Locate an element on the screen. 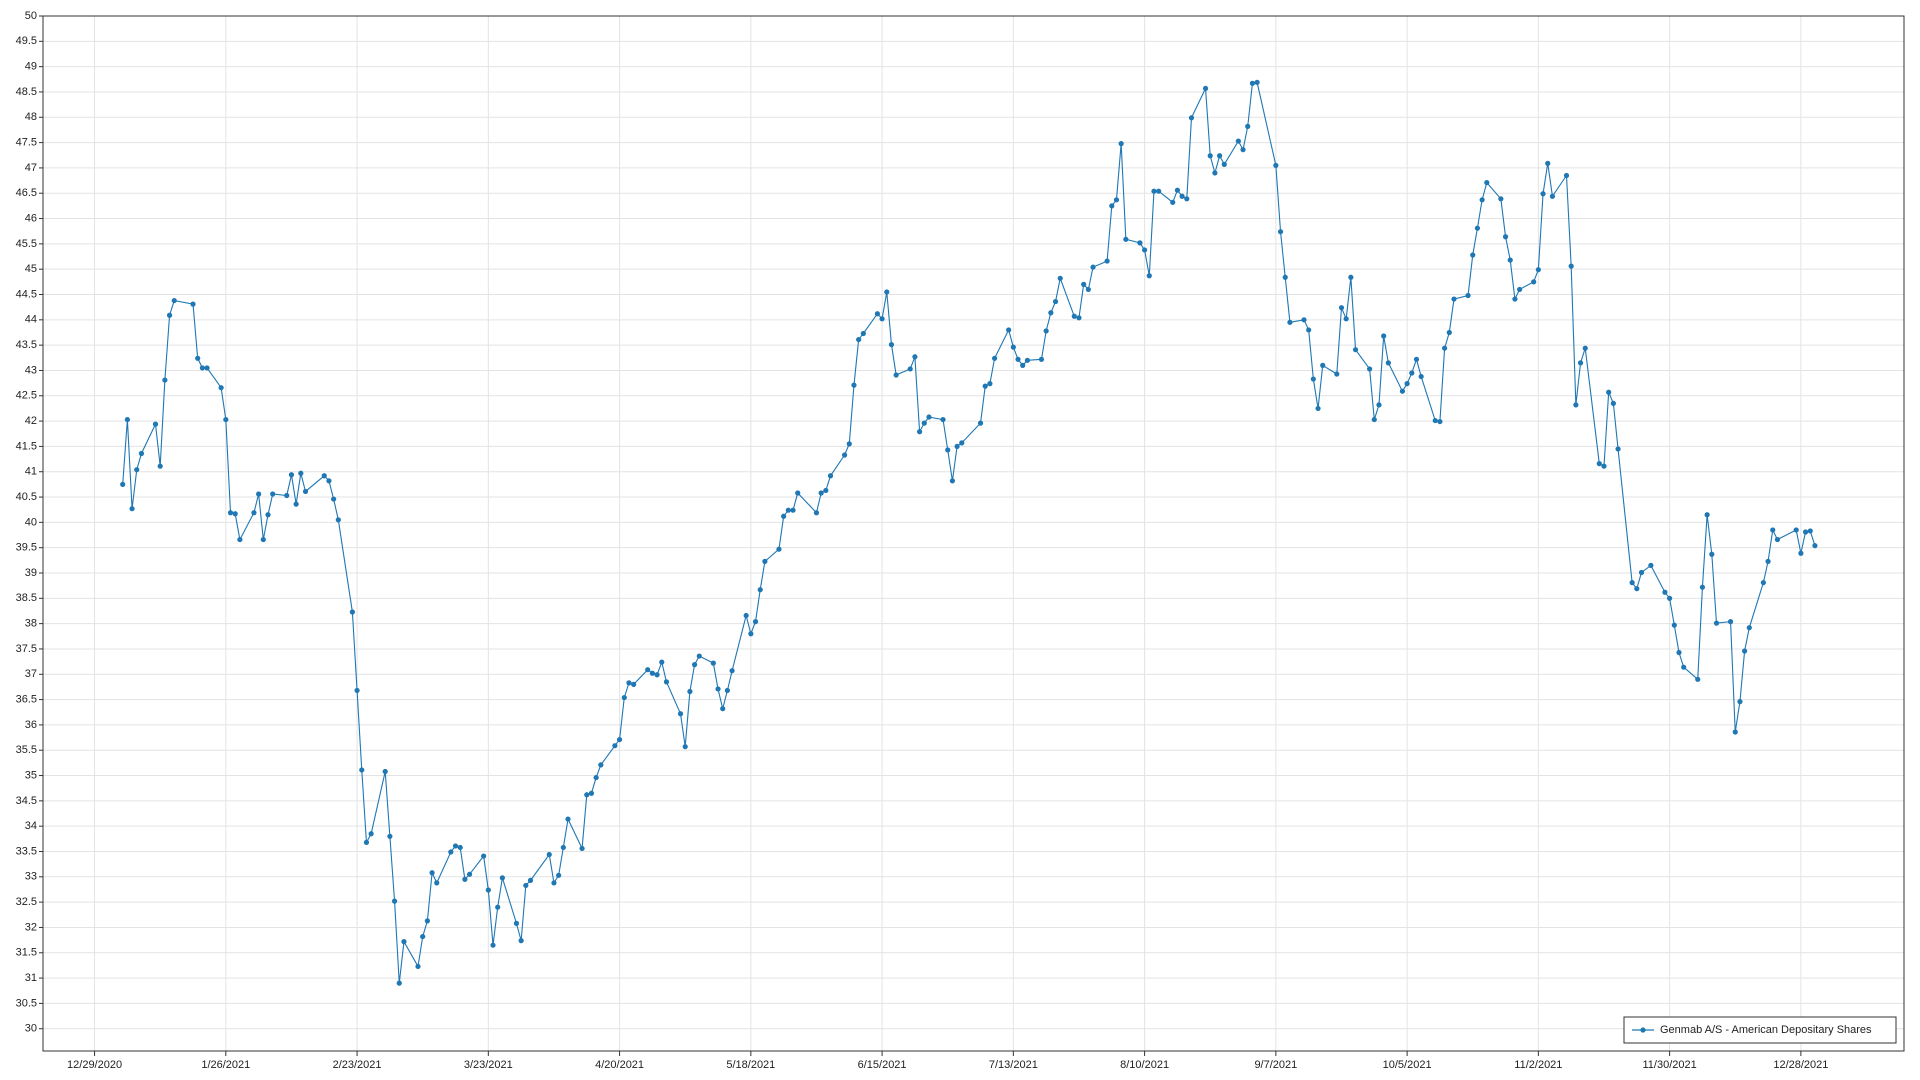 The image size is (1920, 1080). legend-marker is located at coordinates (1643, 1030).